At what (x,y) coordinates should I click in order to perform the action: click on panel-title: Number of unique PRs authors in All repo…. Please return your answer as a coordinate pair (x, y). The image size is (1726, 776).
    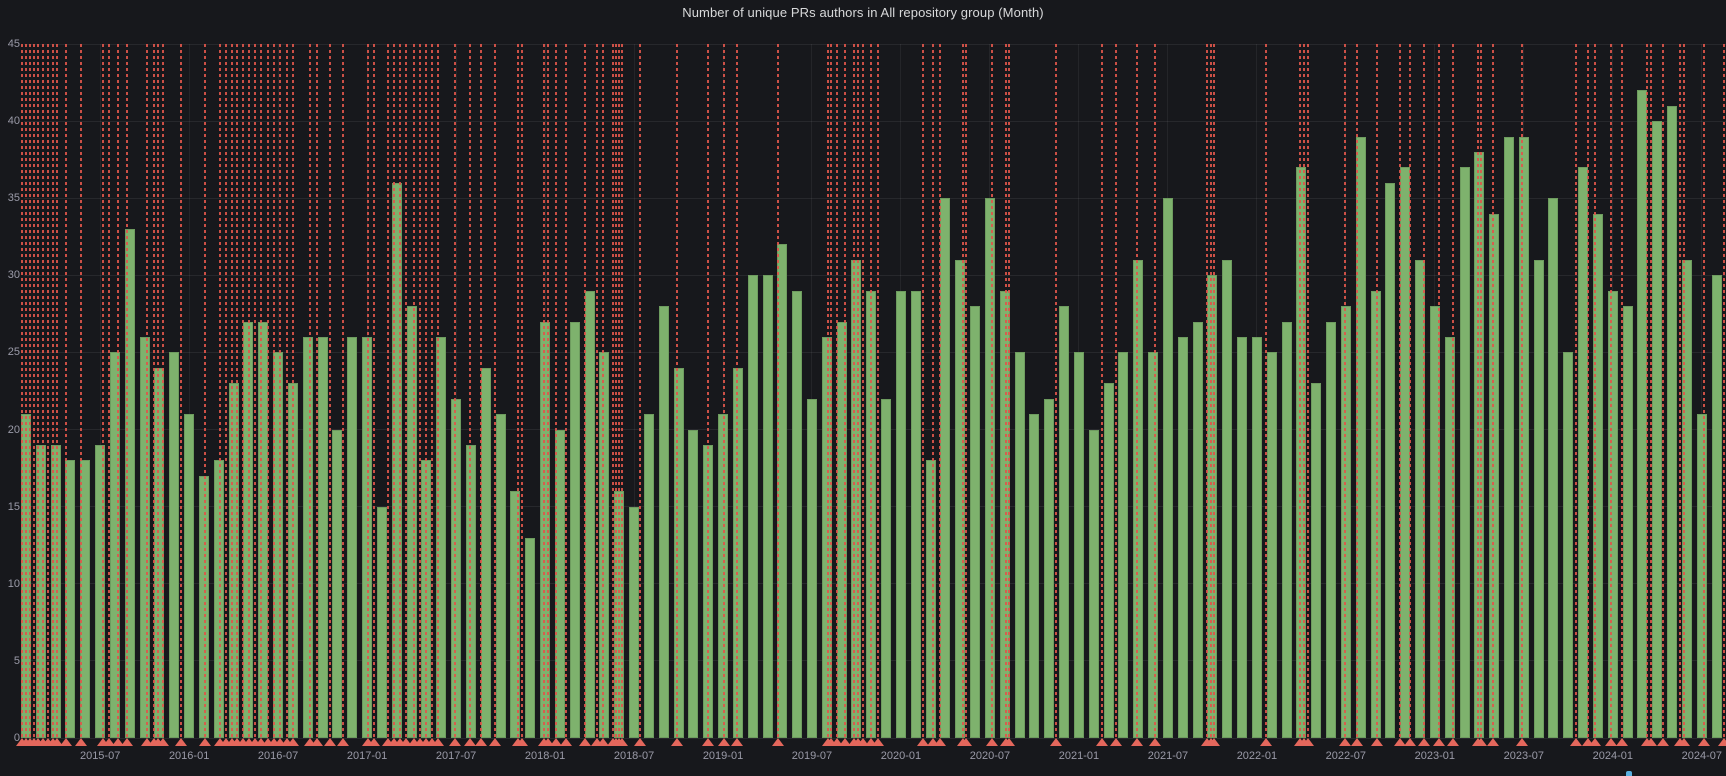
    Looking at the image, I should click on (863, 12).